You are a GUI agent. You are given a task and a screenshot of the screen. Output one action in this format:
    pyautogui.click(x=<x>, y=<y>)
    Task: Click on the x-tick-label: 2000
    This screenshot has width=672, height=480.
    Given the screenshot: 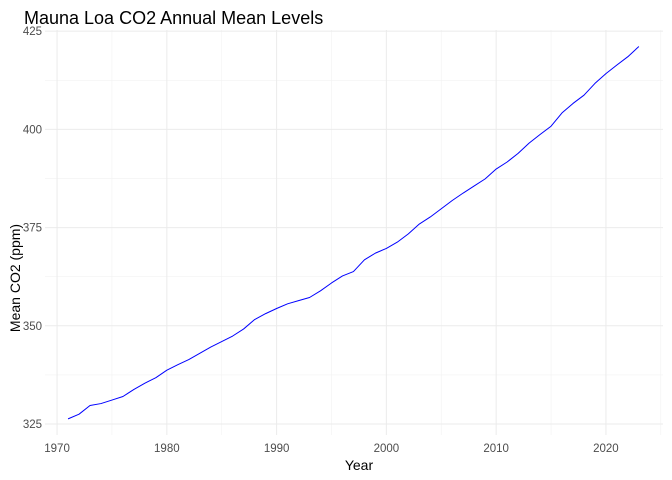 What is the action you would take?
    pyautogui.click(x=387, y=449)
    